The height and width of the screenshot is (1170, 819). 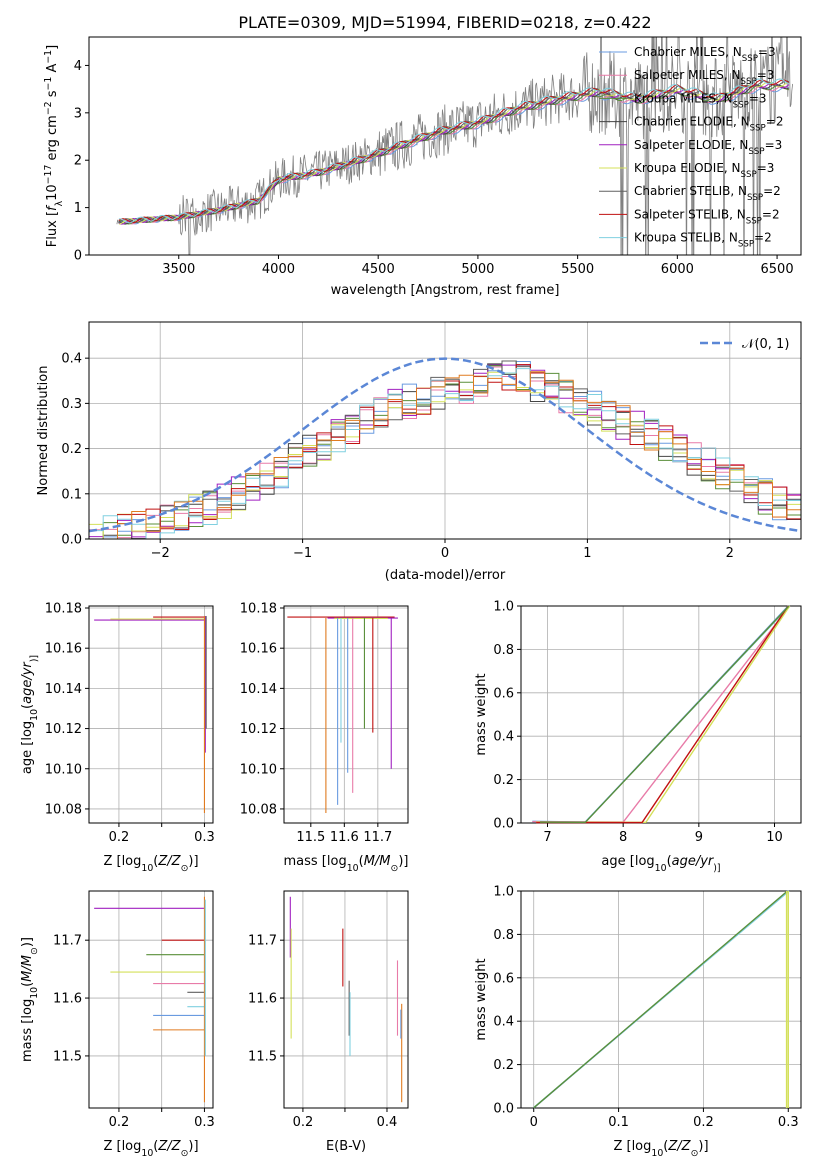 I want to click on x-tick-label: 4000, so click(x=278, y=269).